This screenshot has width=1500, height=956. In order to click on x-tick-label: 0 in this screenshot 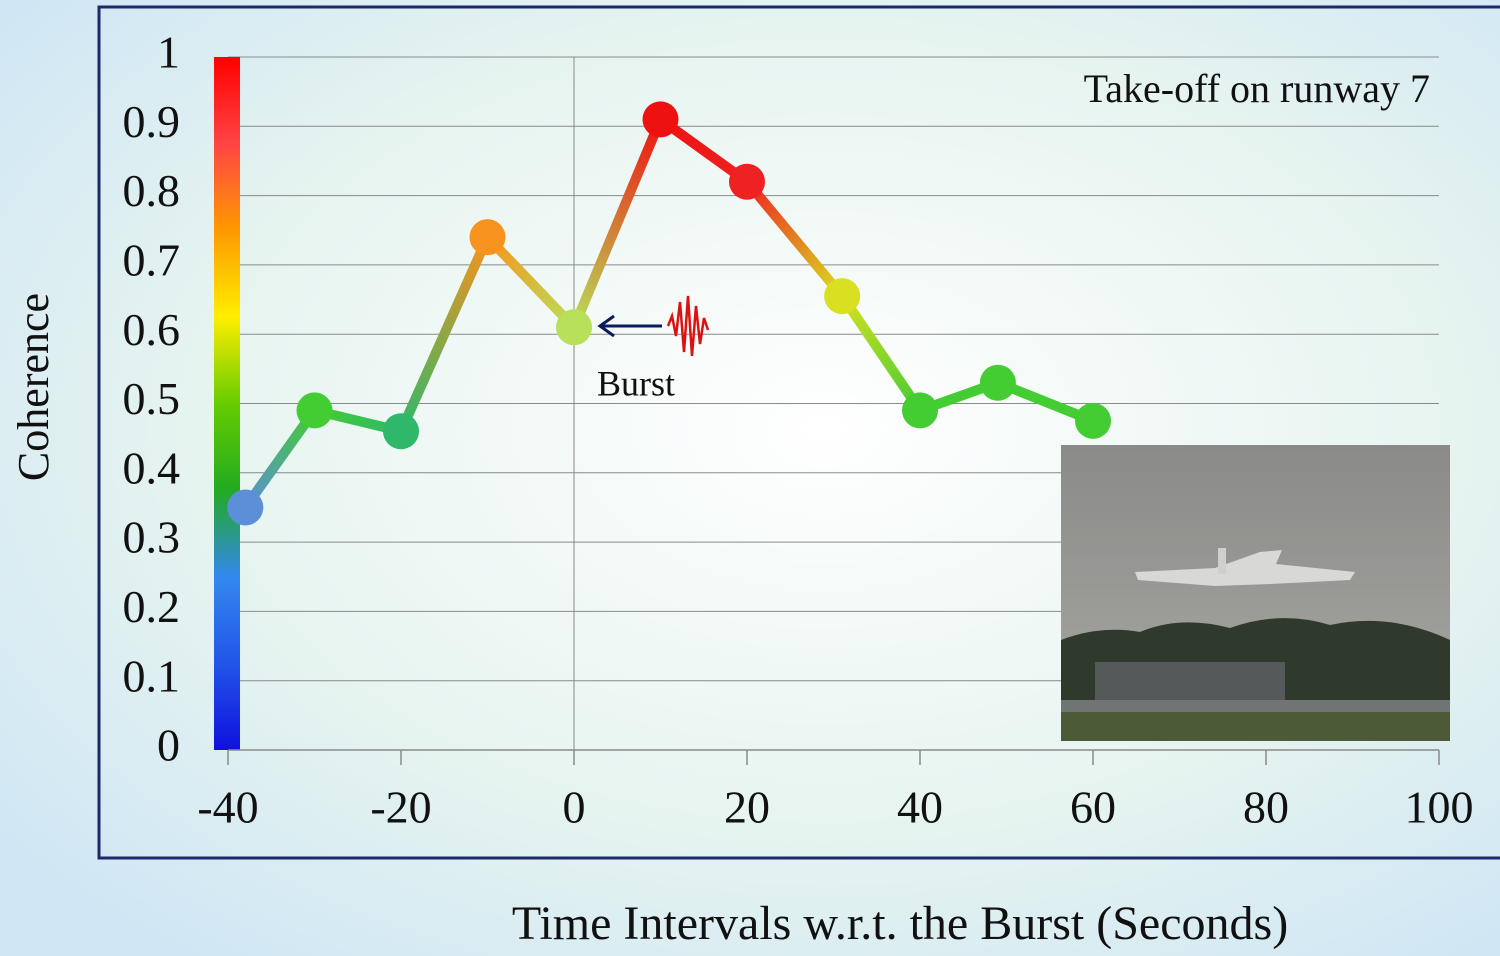, I will do `click(574, 807)`.